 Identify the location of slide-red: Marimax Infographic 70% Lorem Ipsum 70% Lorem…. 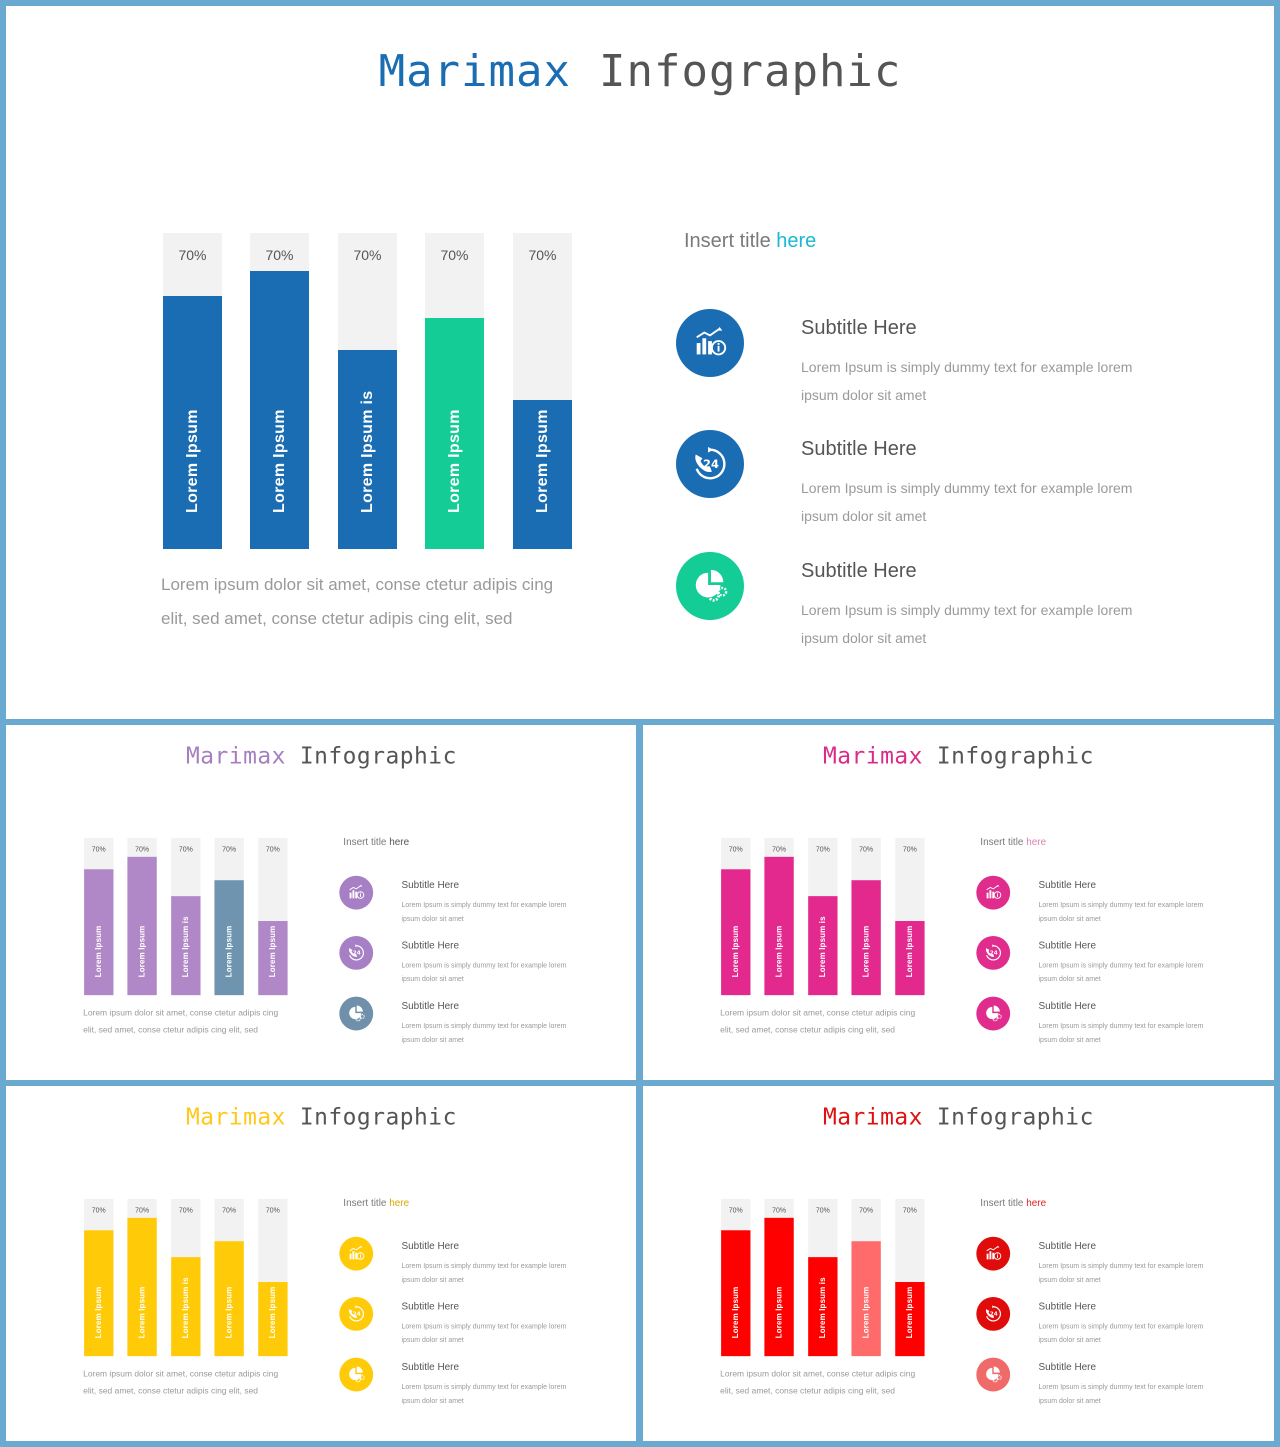
(958, 1263).